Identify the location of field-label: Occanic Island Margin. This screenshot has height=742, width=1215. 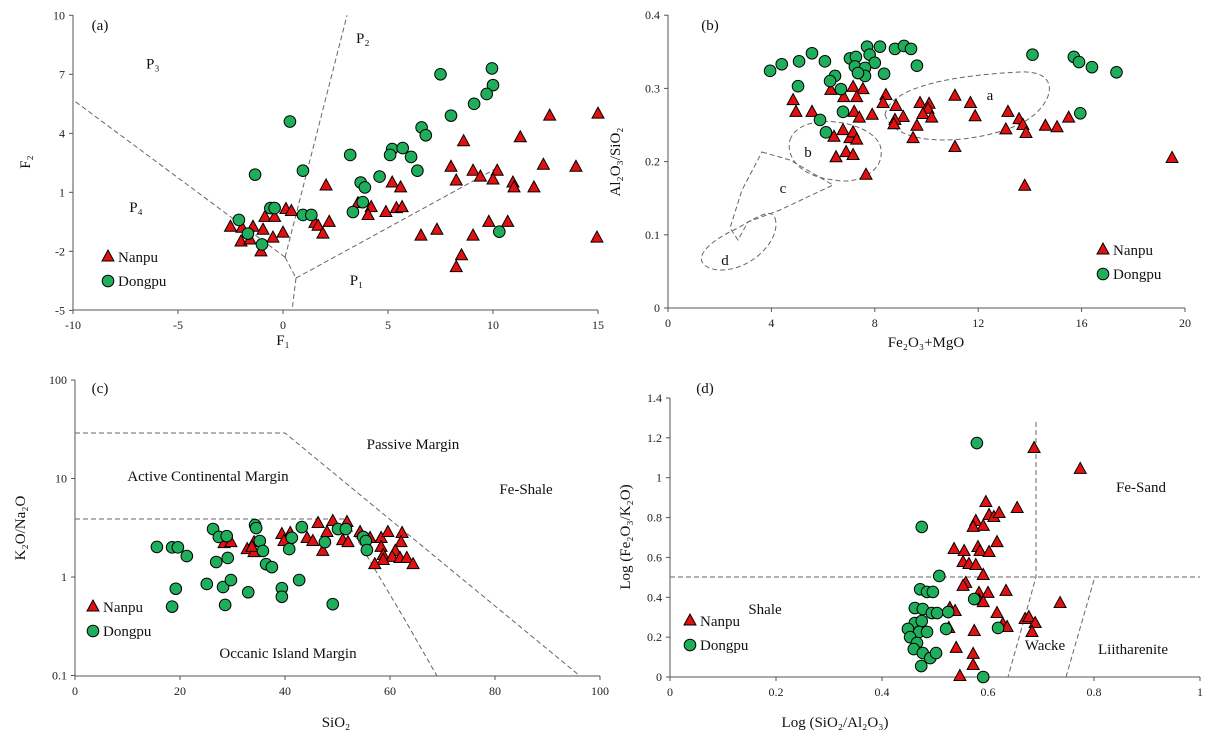
(288, 654).